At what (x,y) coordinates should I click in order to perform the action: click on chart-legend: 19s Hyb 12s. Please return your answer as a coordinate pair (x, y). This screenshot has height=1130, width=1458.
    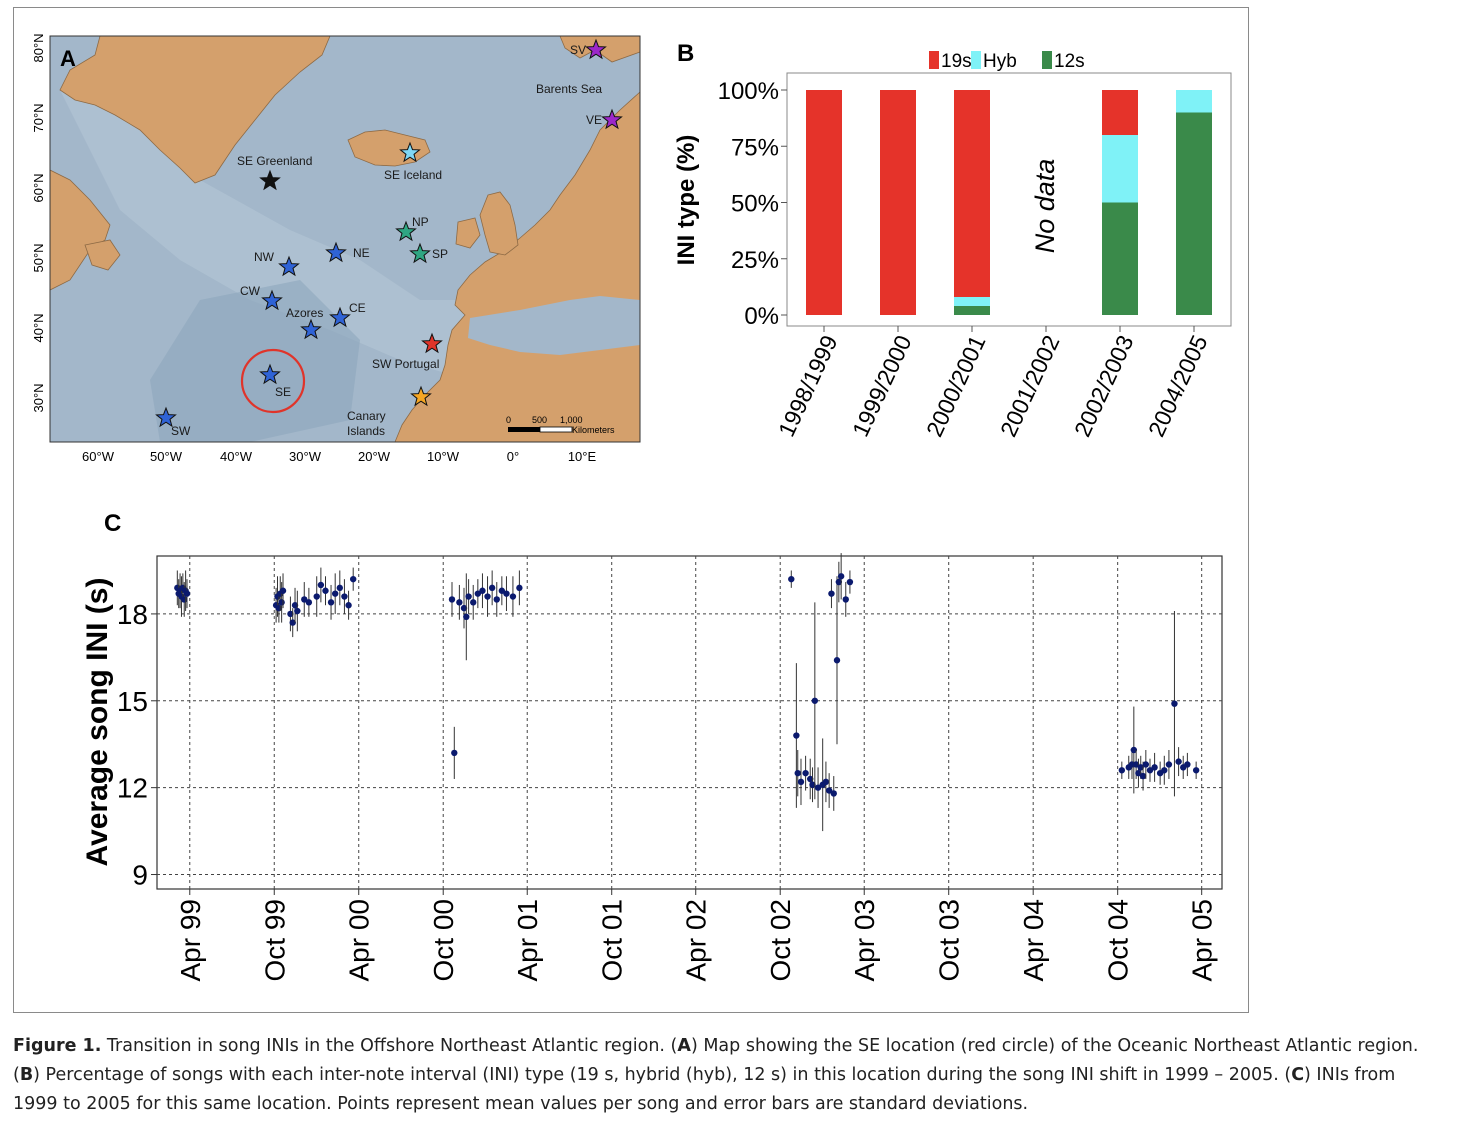
    Looking at the image, I should click on (1007, 61).